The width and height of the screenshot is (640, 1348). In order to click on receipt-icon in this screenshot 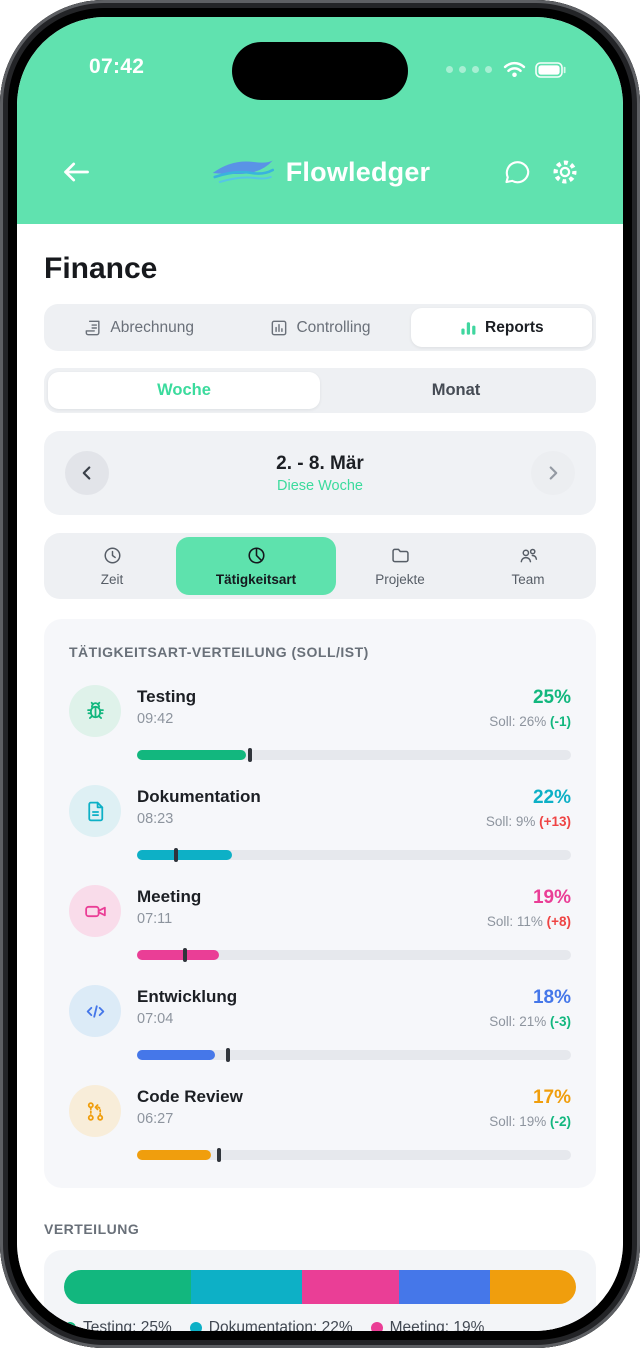, I will do `click(93, 328)`.